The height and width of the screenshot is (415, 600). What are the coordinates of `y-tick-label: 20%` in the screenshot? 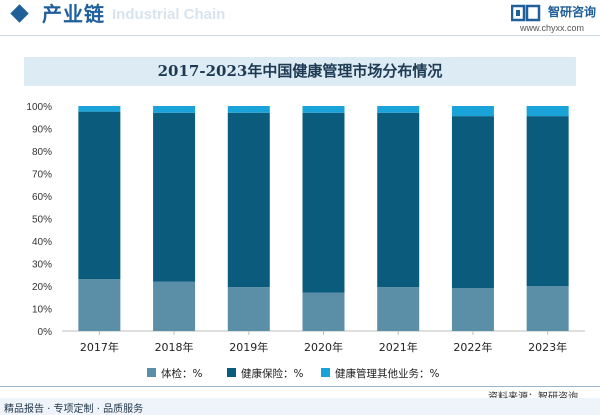 It's located at (42, 287).